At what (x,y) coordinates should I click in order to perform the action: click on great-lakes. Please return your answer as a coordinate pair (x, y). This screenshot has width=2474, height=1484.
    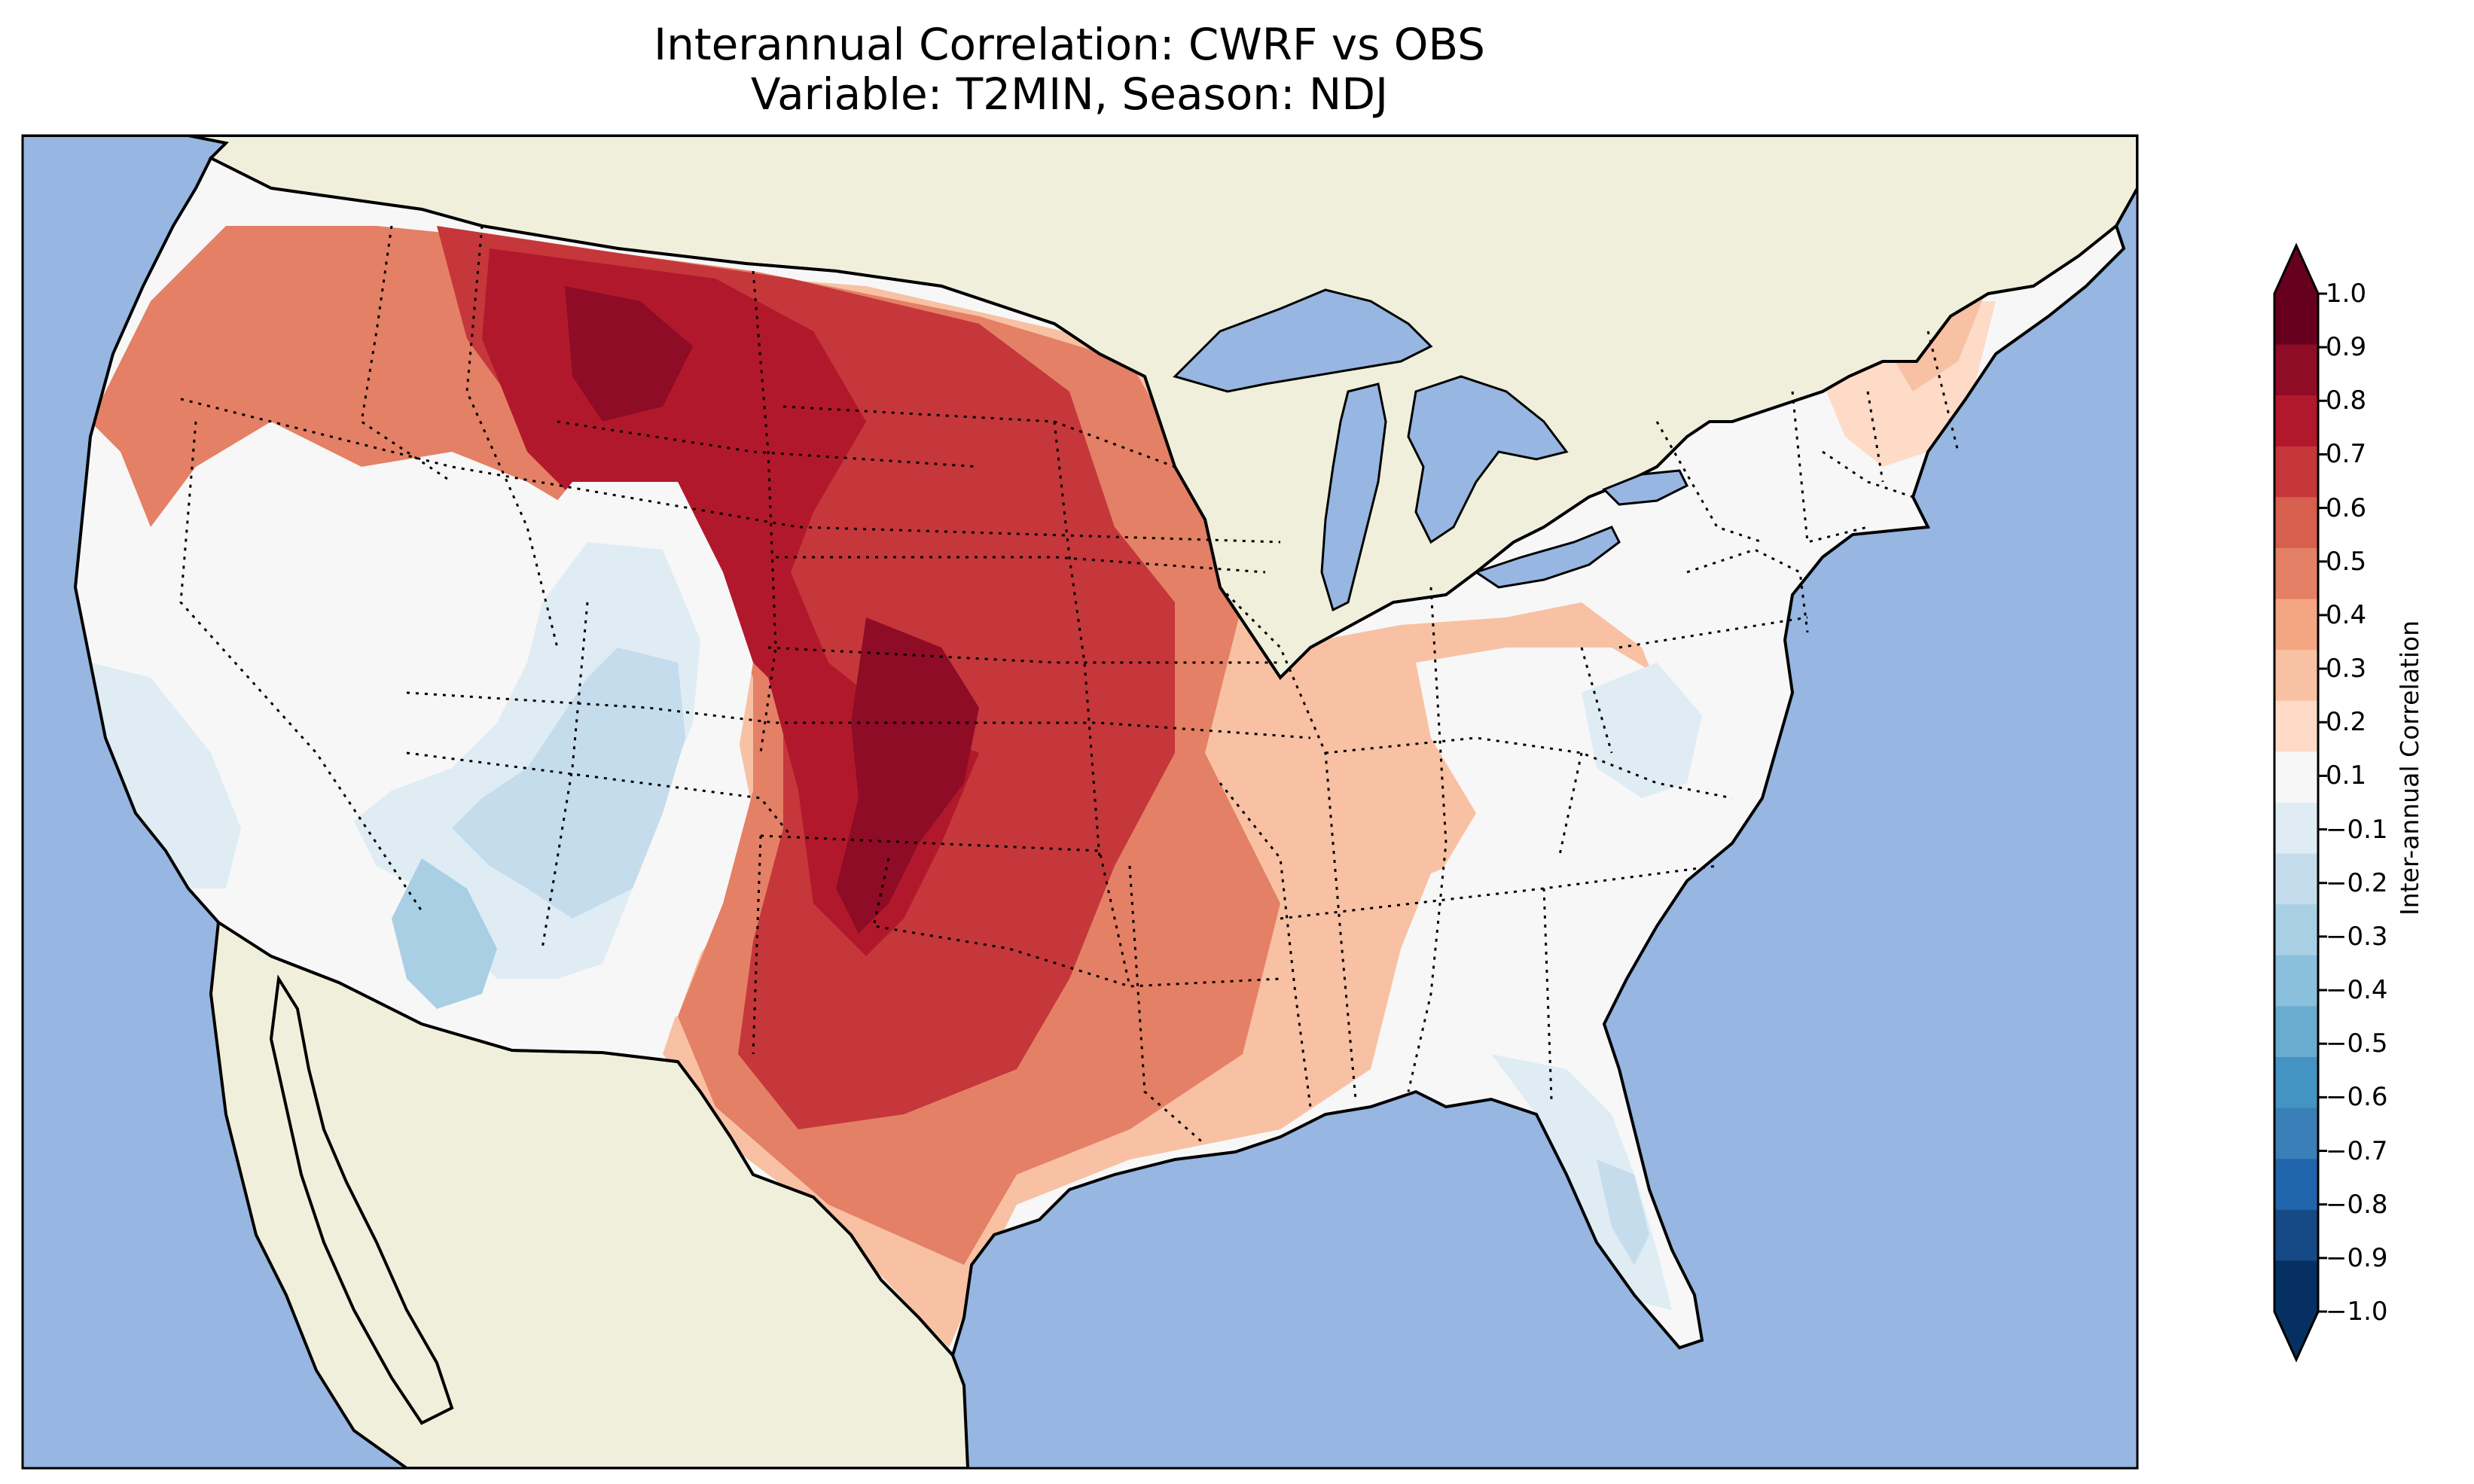
    Looking at the image, I should click on (1431, 450).